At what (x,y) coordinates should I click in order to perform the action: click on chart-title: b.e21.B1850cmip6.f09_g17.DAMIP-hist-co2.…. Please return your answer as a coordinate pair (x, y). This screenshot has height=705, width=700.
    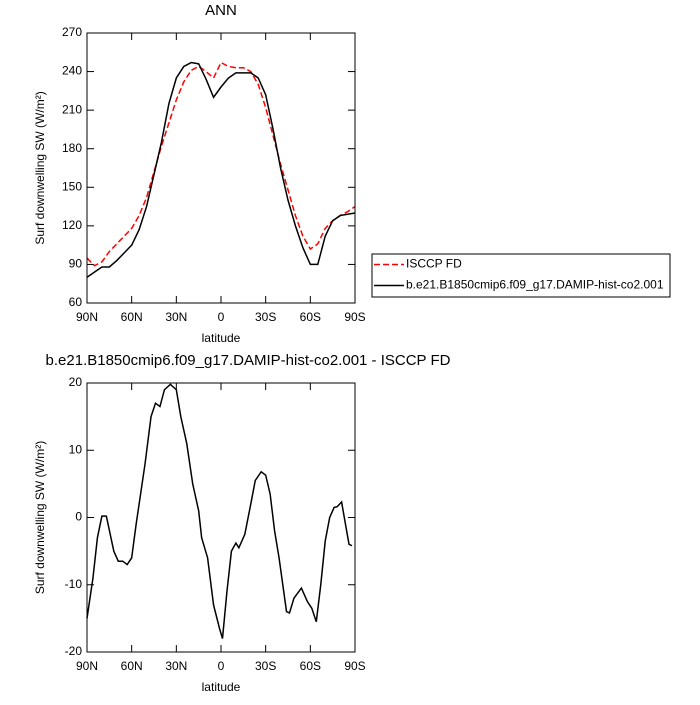
    Looking at the image, I should click on (248, 360).